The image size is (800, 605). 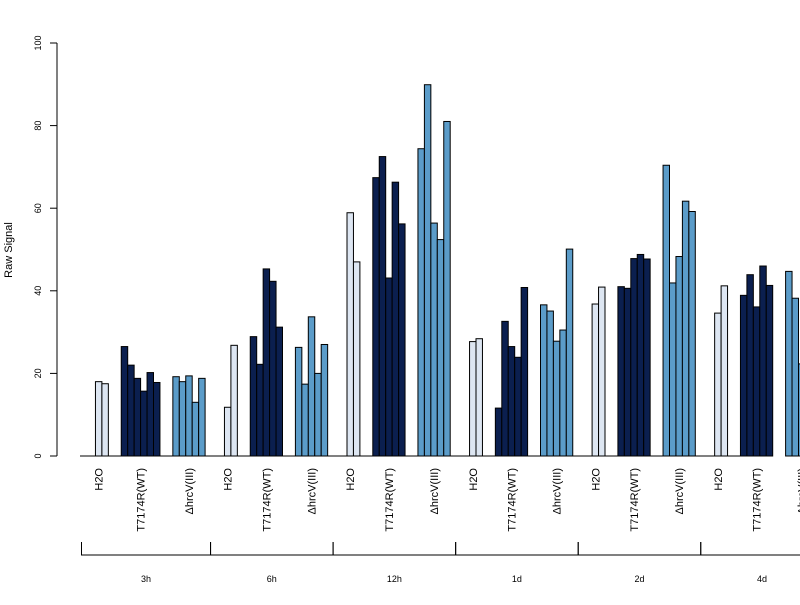 What do you see at coordinates (38, 373) in the screenshot?
I see `y-tick-label: 20` at bounding box center [38, 373].